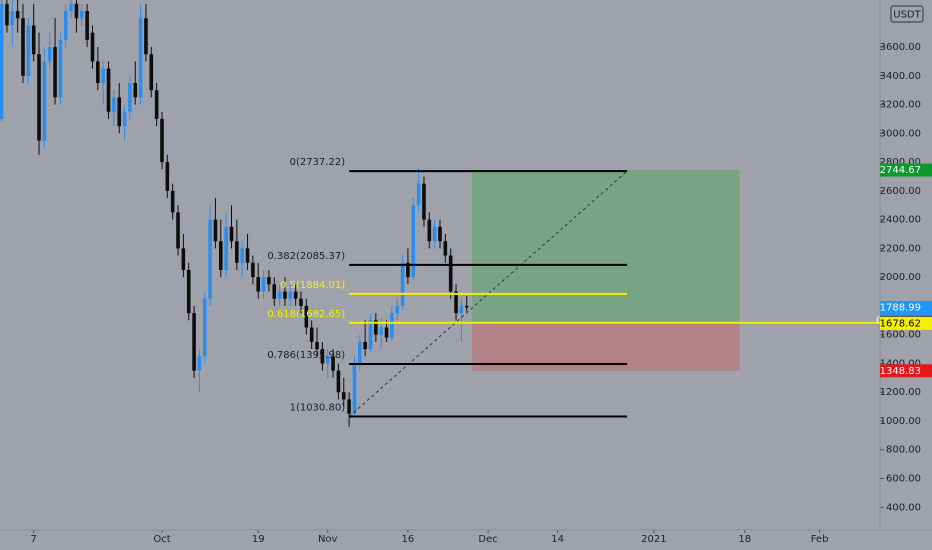 Image resolution: width=932 pixels, height=550 pixels. What do you see at coordinates (900, 363) in the screenshot?
I see `y-tick-label: 1400.00` at bounding box center [900, 363].